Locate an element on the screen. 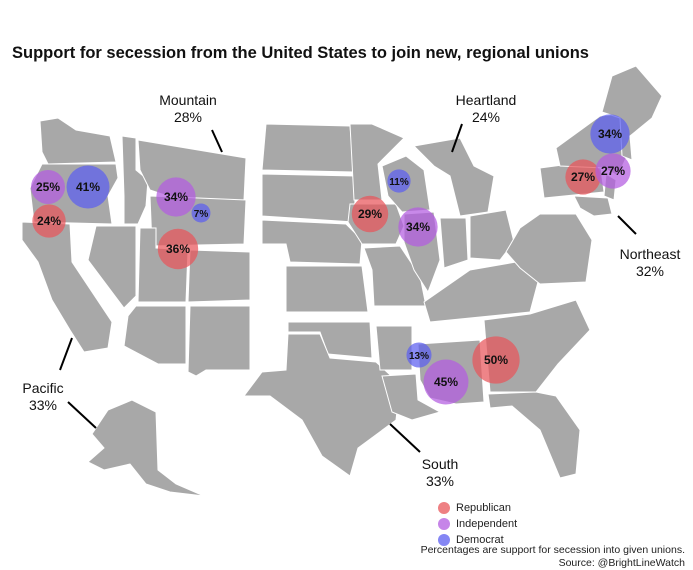  region-name: Pacific is located at coordinates (43, 388).